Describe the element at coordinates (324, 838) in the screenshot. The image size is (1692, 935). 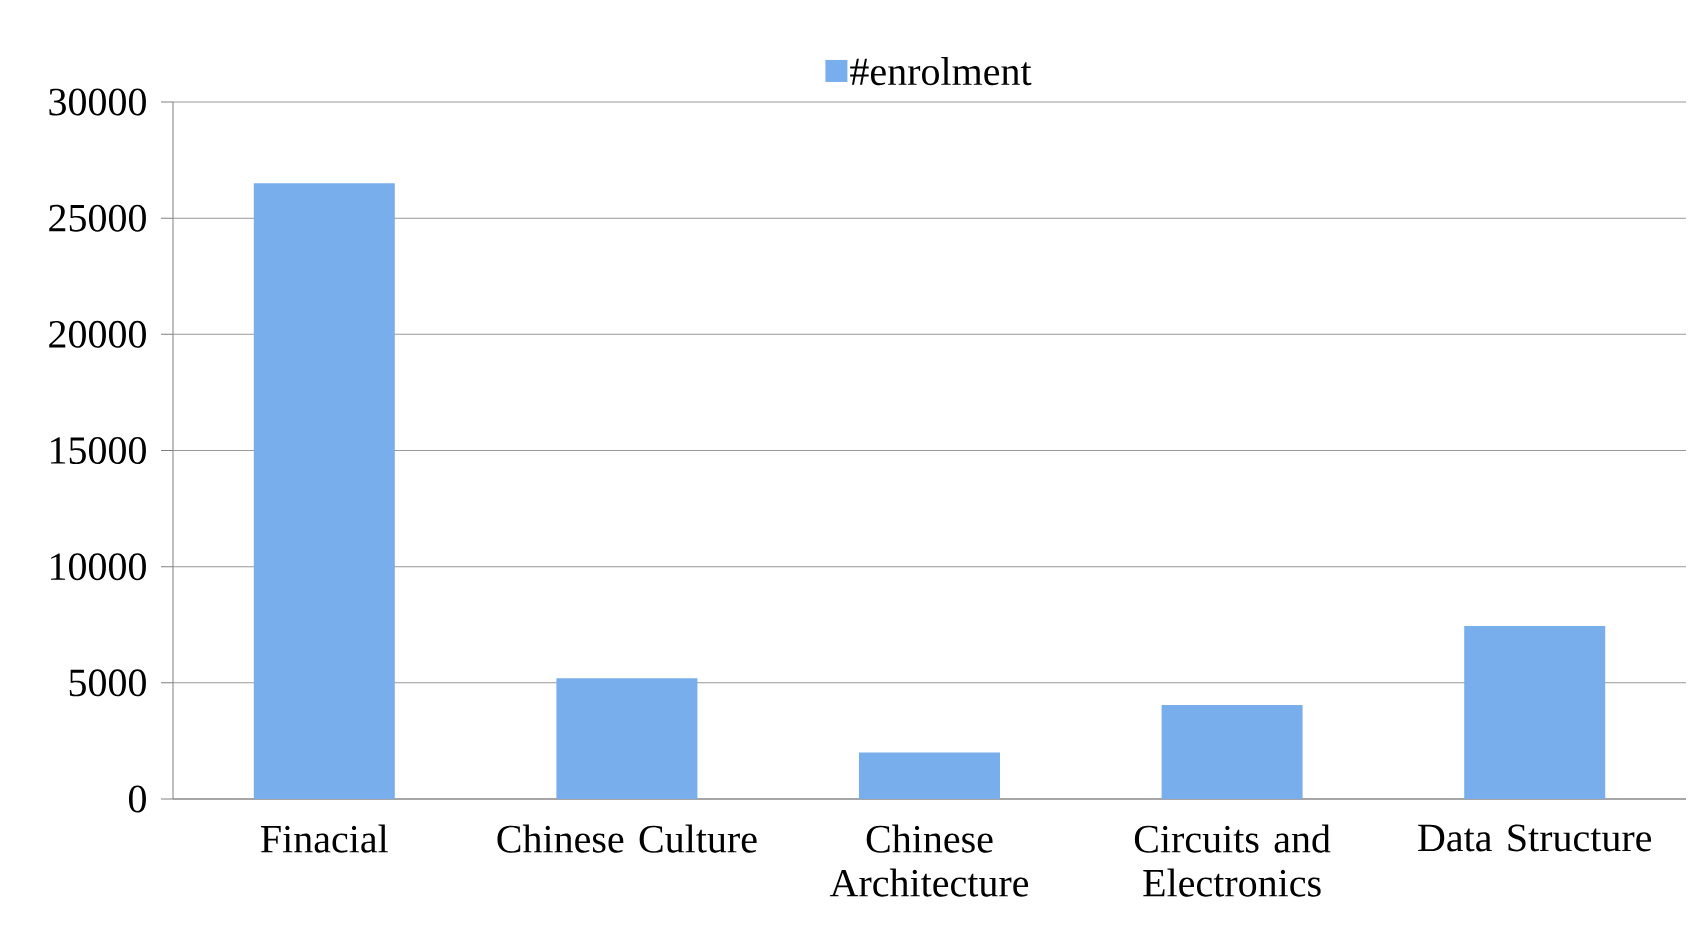
I see `x-tick-label: Finacial` at that location.